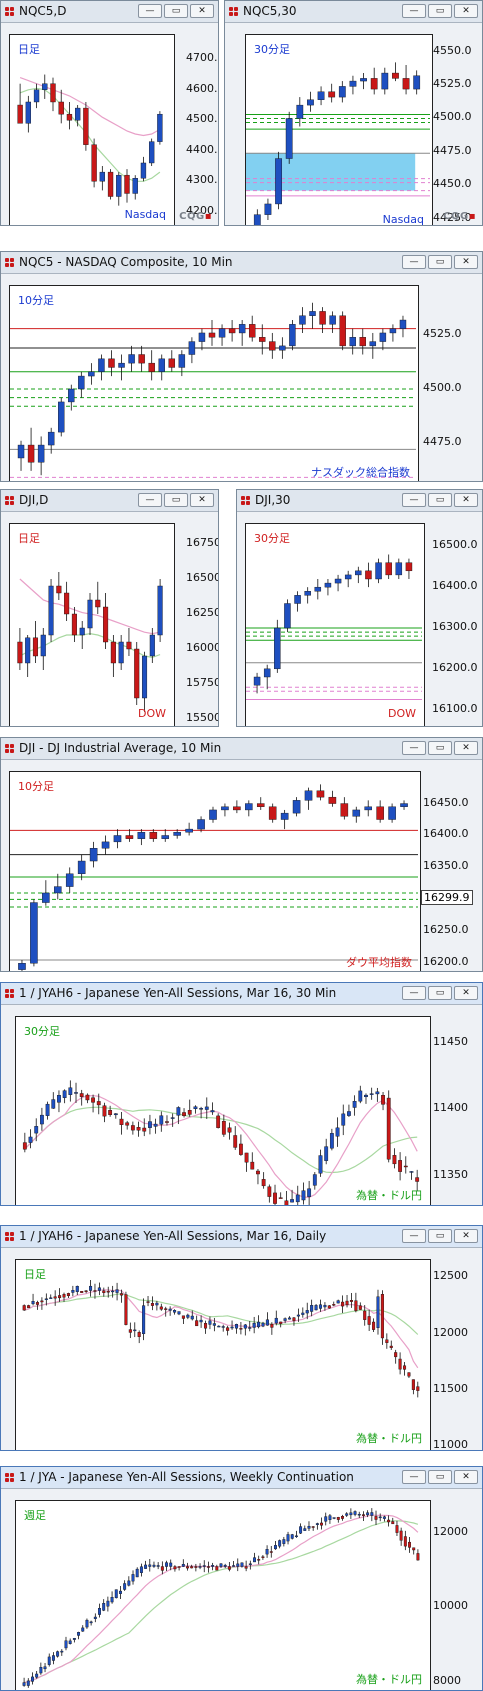  Describe the element at coordinates (92, 129) in the screenshot. I see `plot-area: 日足 Nasdaq` at that location.